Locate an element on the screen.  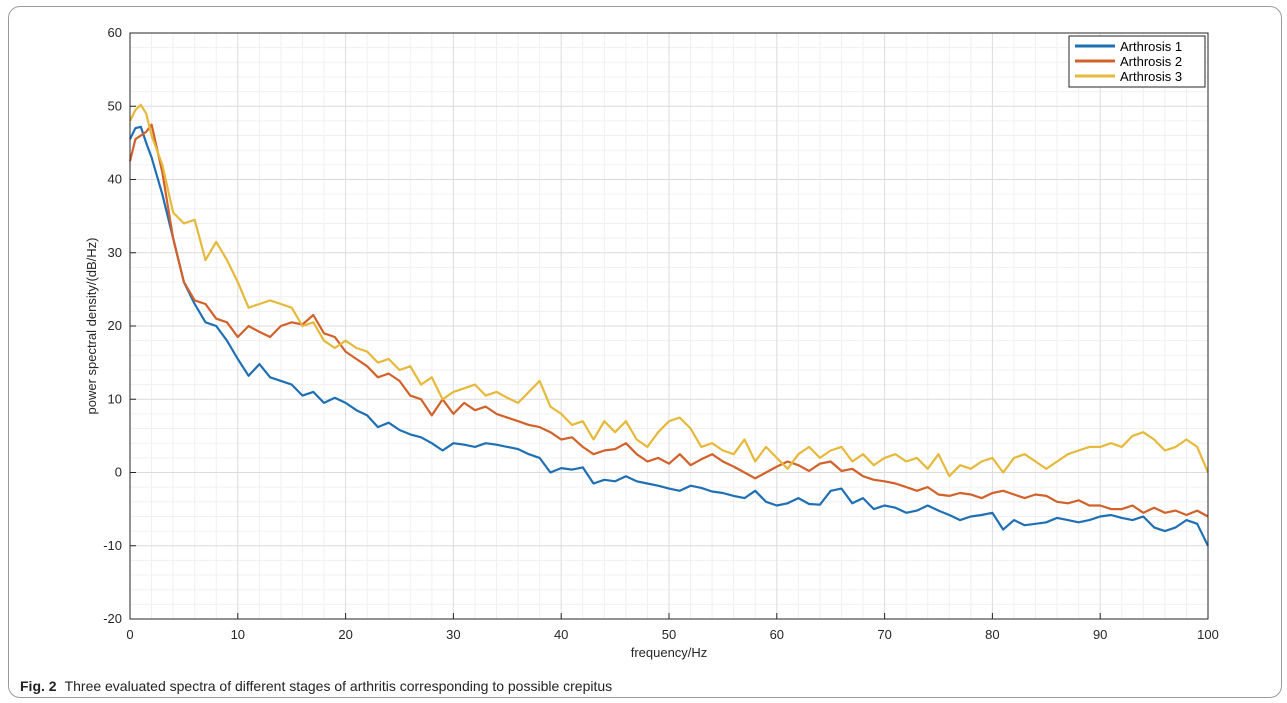
x-tick-label: 0 is located at coordinates (129, 634).